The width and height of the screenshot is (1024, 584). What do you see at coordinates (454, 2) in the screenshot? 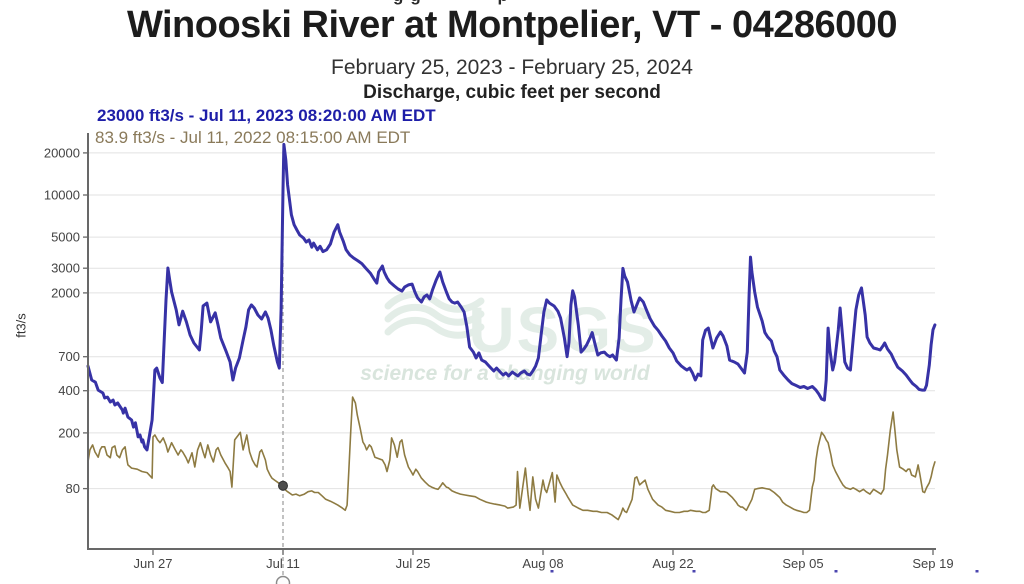
I see `cropped-text-fragment: gg p` at bounding box center [454, 2].